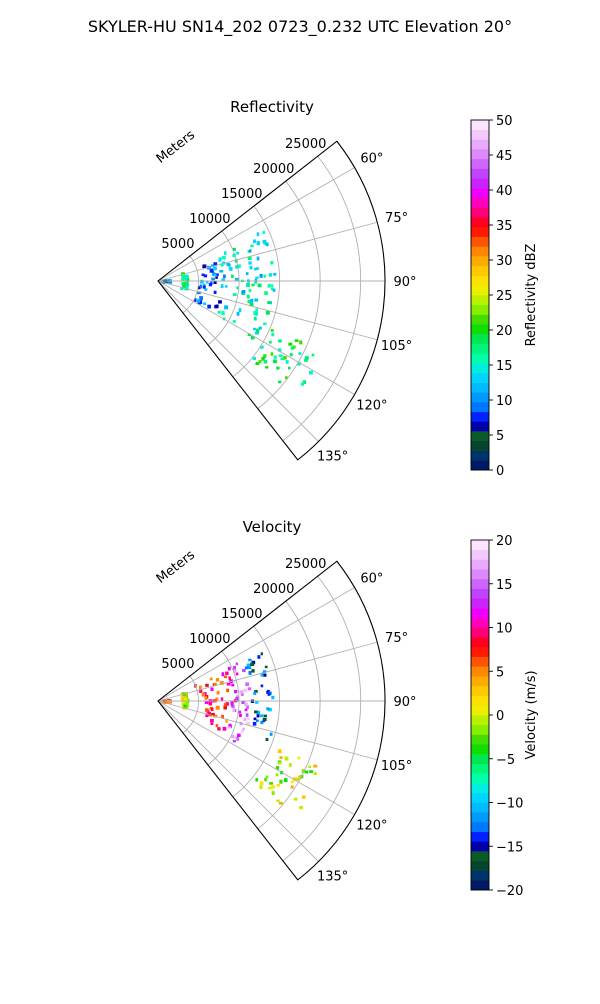 The height and width of the screenshot is (1004, 600). I want to click on colorbar-tick-label: 0, so click(500, 471).